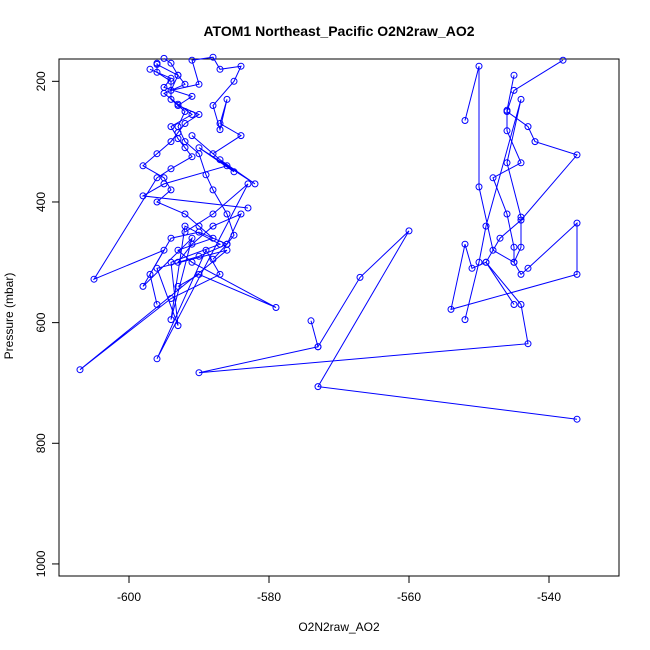 This screenshot has height=650, width=650. I want to click on y-tick-label: 800, so click(41, 443).